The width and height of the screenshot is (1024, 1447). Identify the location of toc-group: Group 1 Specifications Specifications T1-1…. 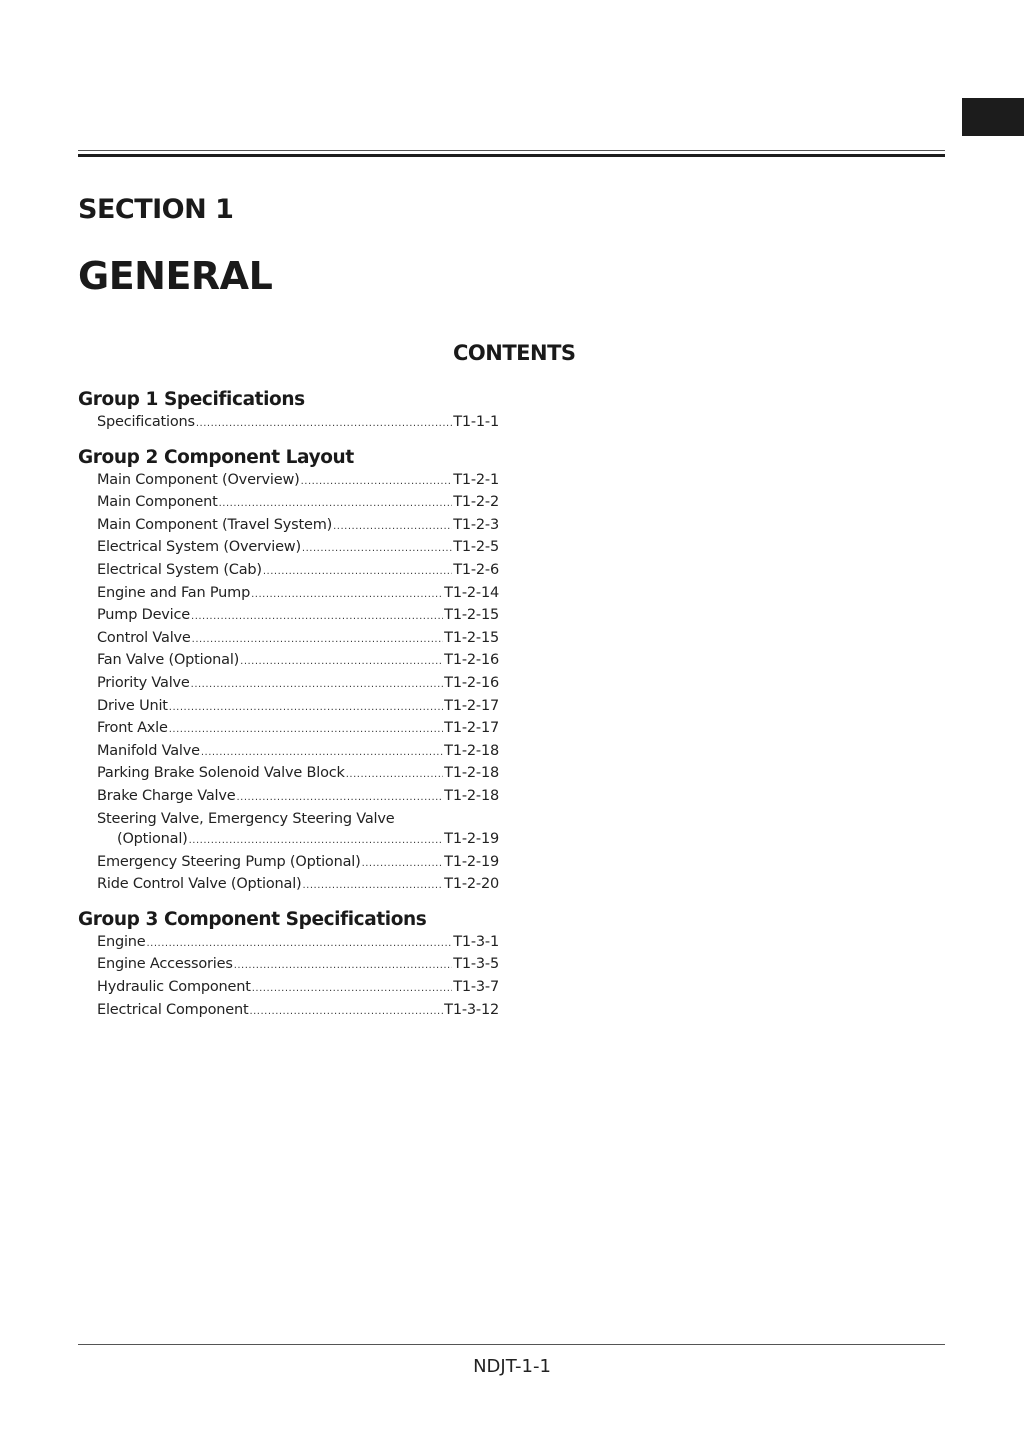
(288, 411).